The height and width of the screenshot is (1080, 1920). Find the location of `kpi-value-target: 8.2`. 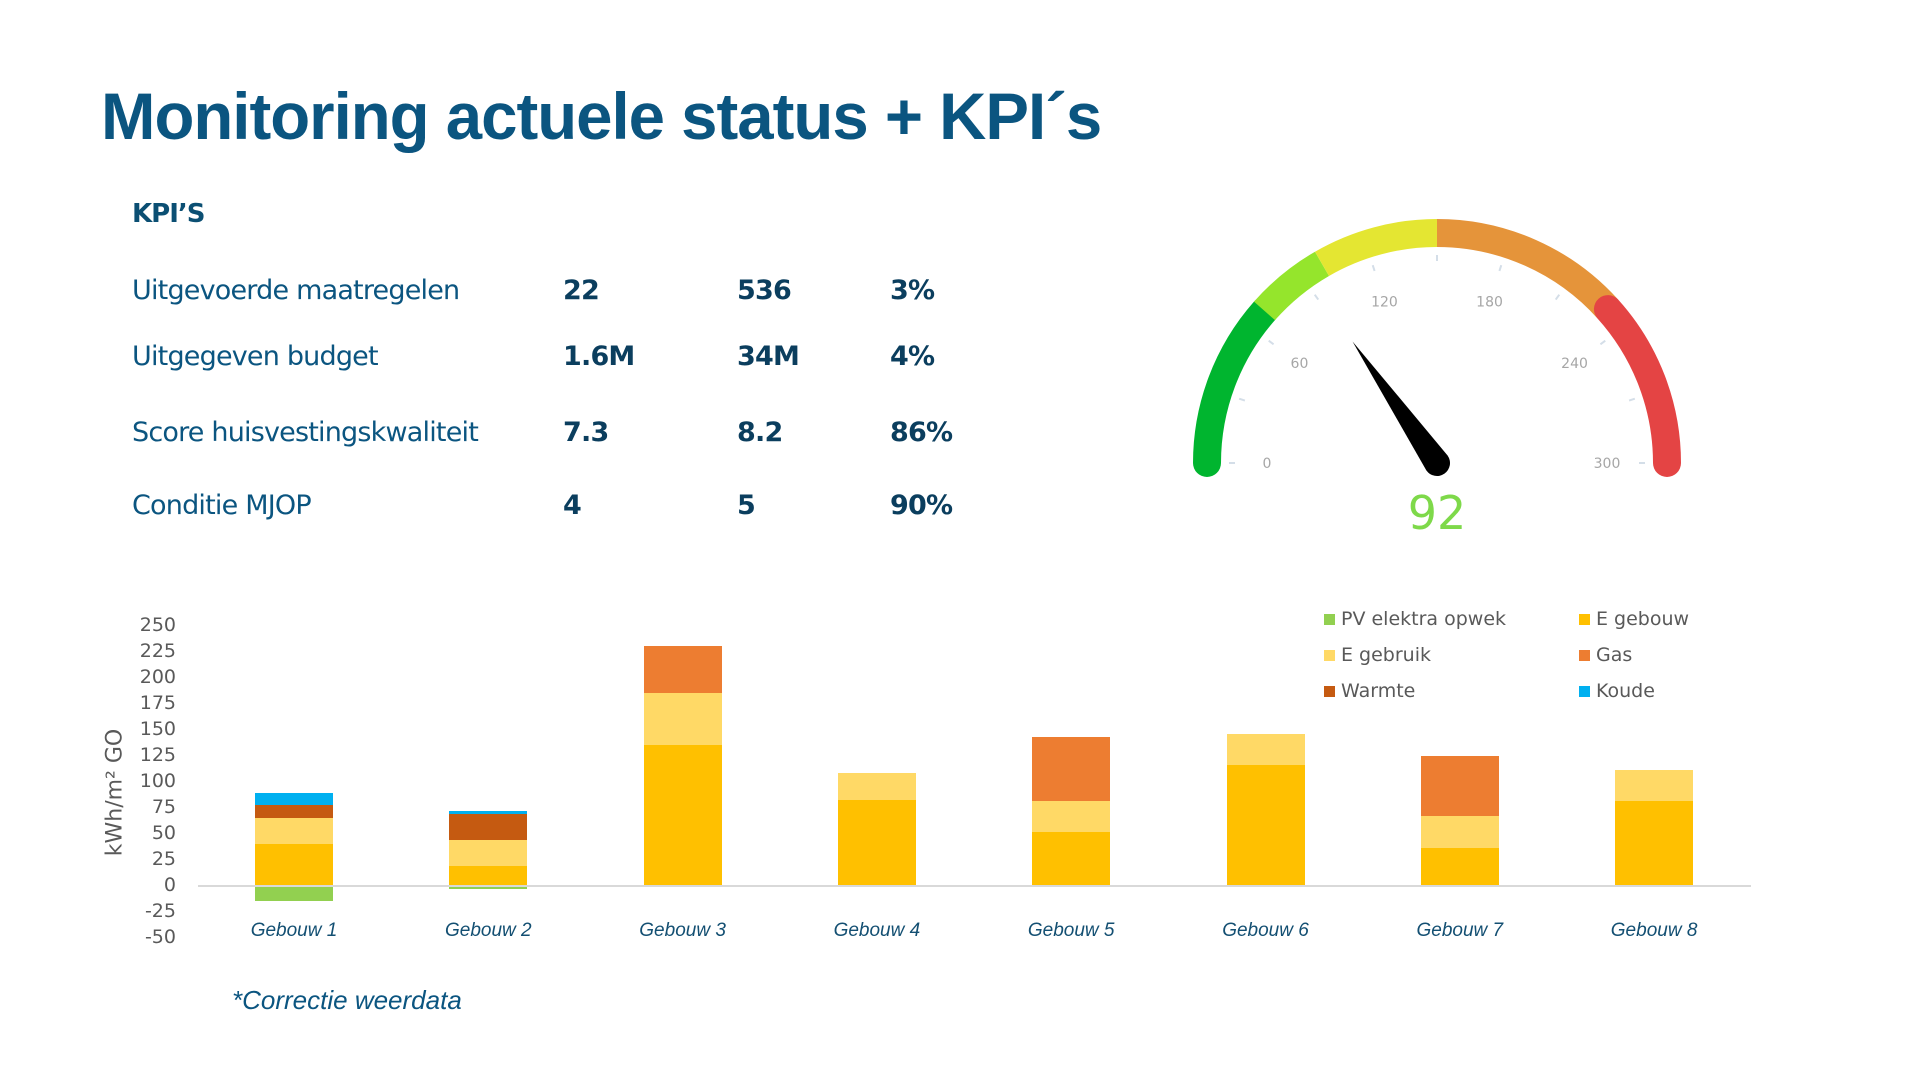

kpi-value-target: 8.2 is located at coordinates (760, 432).